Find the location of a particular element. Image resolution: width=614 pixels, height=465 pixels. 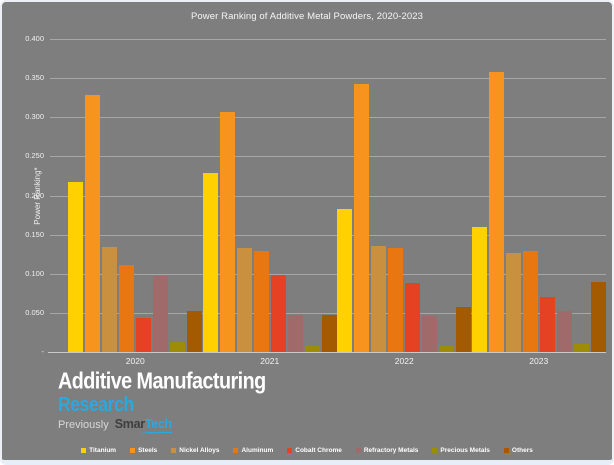

legend-item-steels: Steels is located at coordinates (143, 450).